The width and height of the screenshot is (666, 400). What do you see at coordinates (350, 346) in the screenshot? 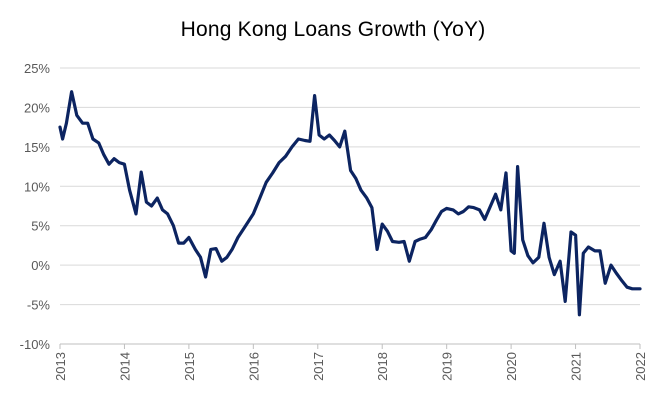
I see `axes` at bounding box center [350, 346].